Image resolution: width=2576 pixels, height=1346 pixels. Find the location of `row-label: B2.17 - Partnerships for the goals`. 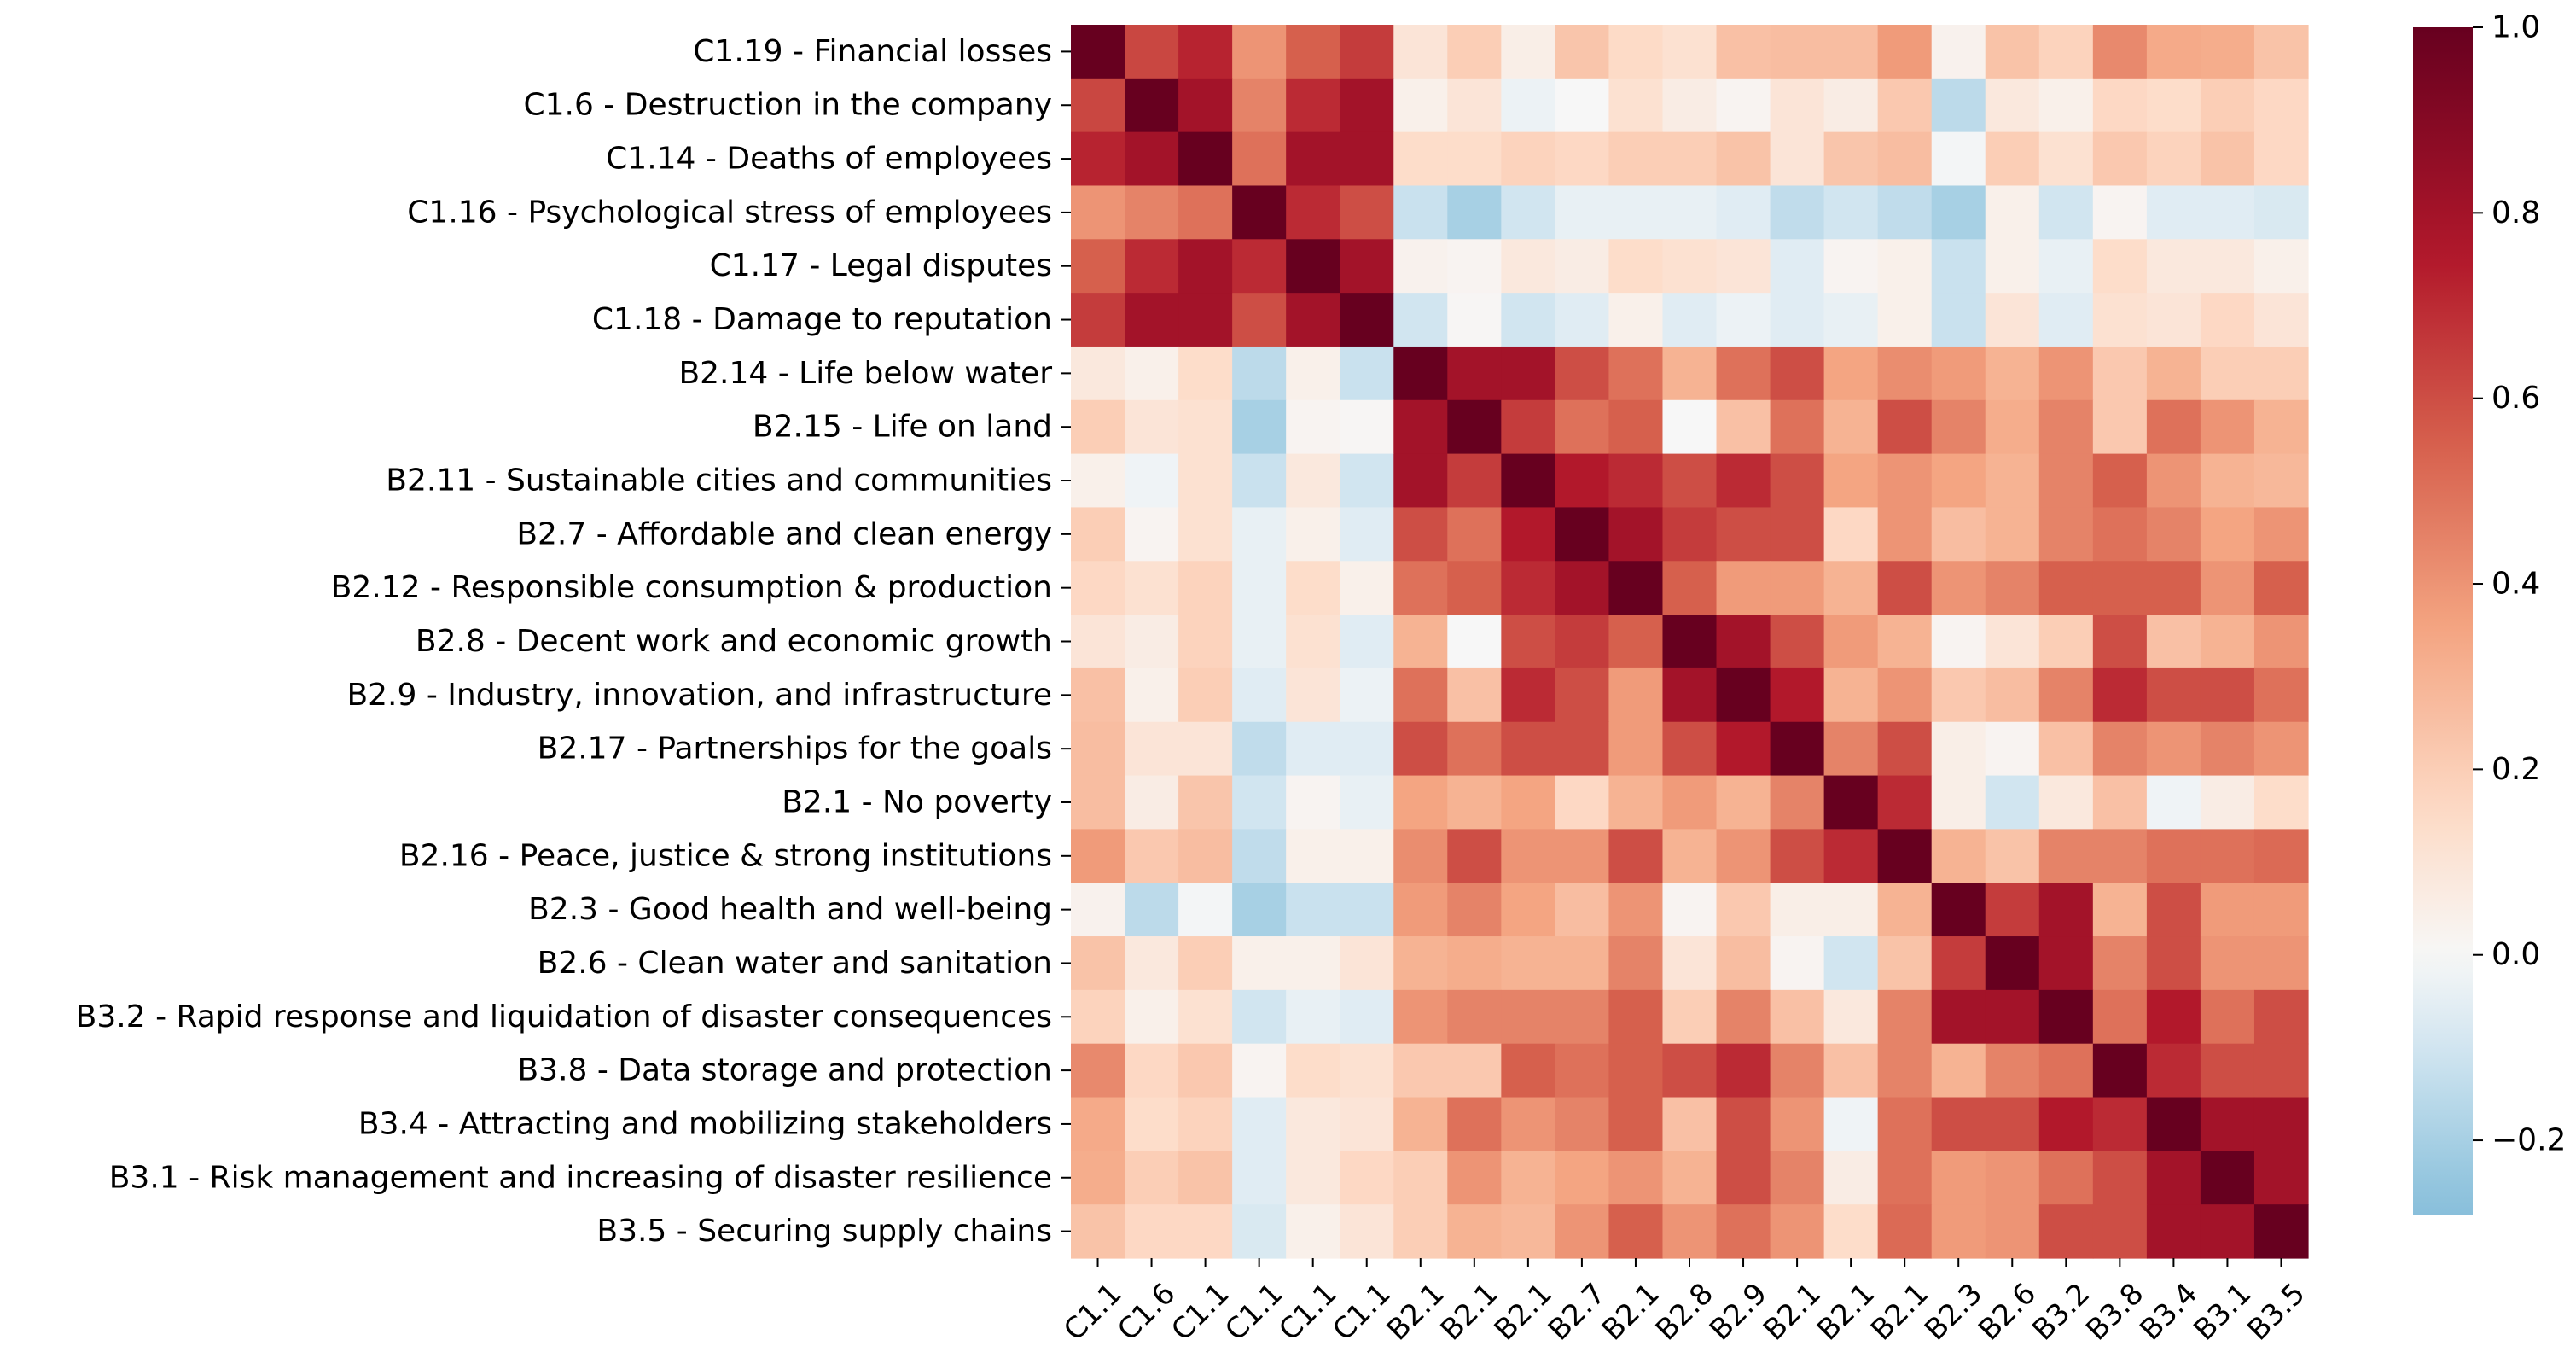

row-label: B2.17 - Partnerships for the goals is located at coordinates (795, 749).